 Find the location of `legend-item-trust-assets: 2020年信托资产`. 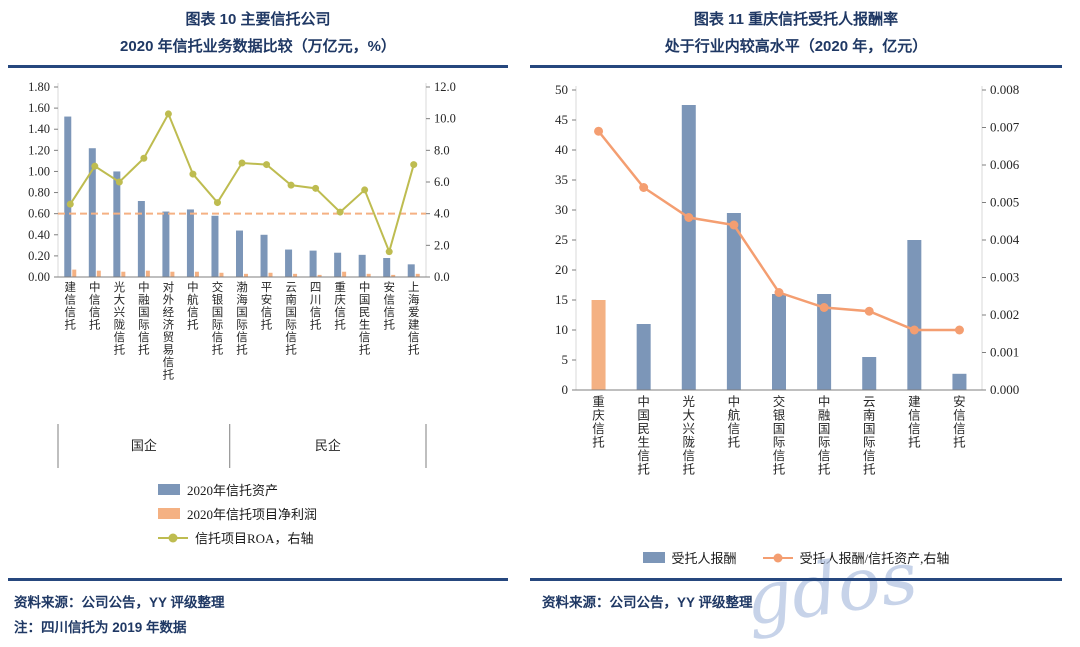

legend-item-trust-assets: 2020年信托资产 is located at coordinates (333, 489).